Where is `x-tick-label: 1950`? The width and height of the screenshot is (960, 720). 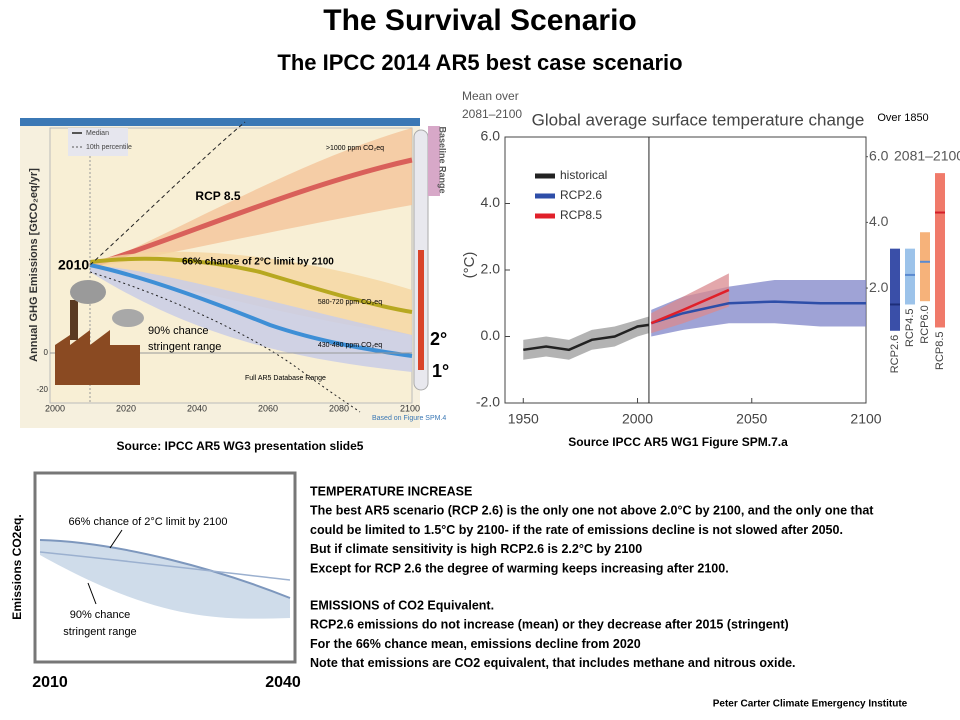 x-tick-label: 1950 is located at coordinates (523, 419).